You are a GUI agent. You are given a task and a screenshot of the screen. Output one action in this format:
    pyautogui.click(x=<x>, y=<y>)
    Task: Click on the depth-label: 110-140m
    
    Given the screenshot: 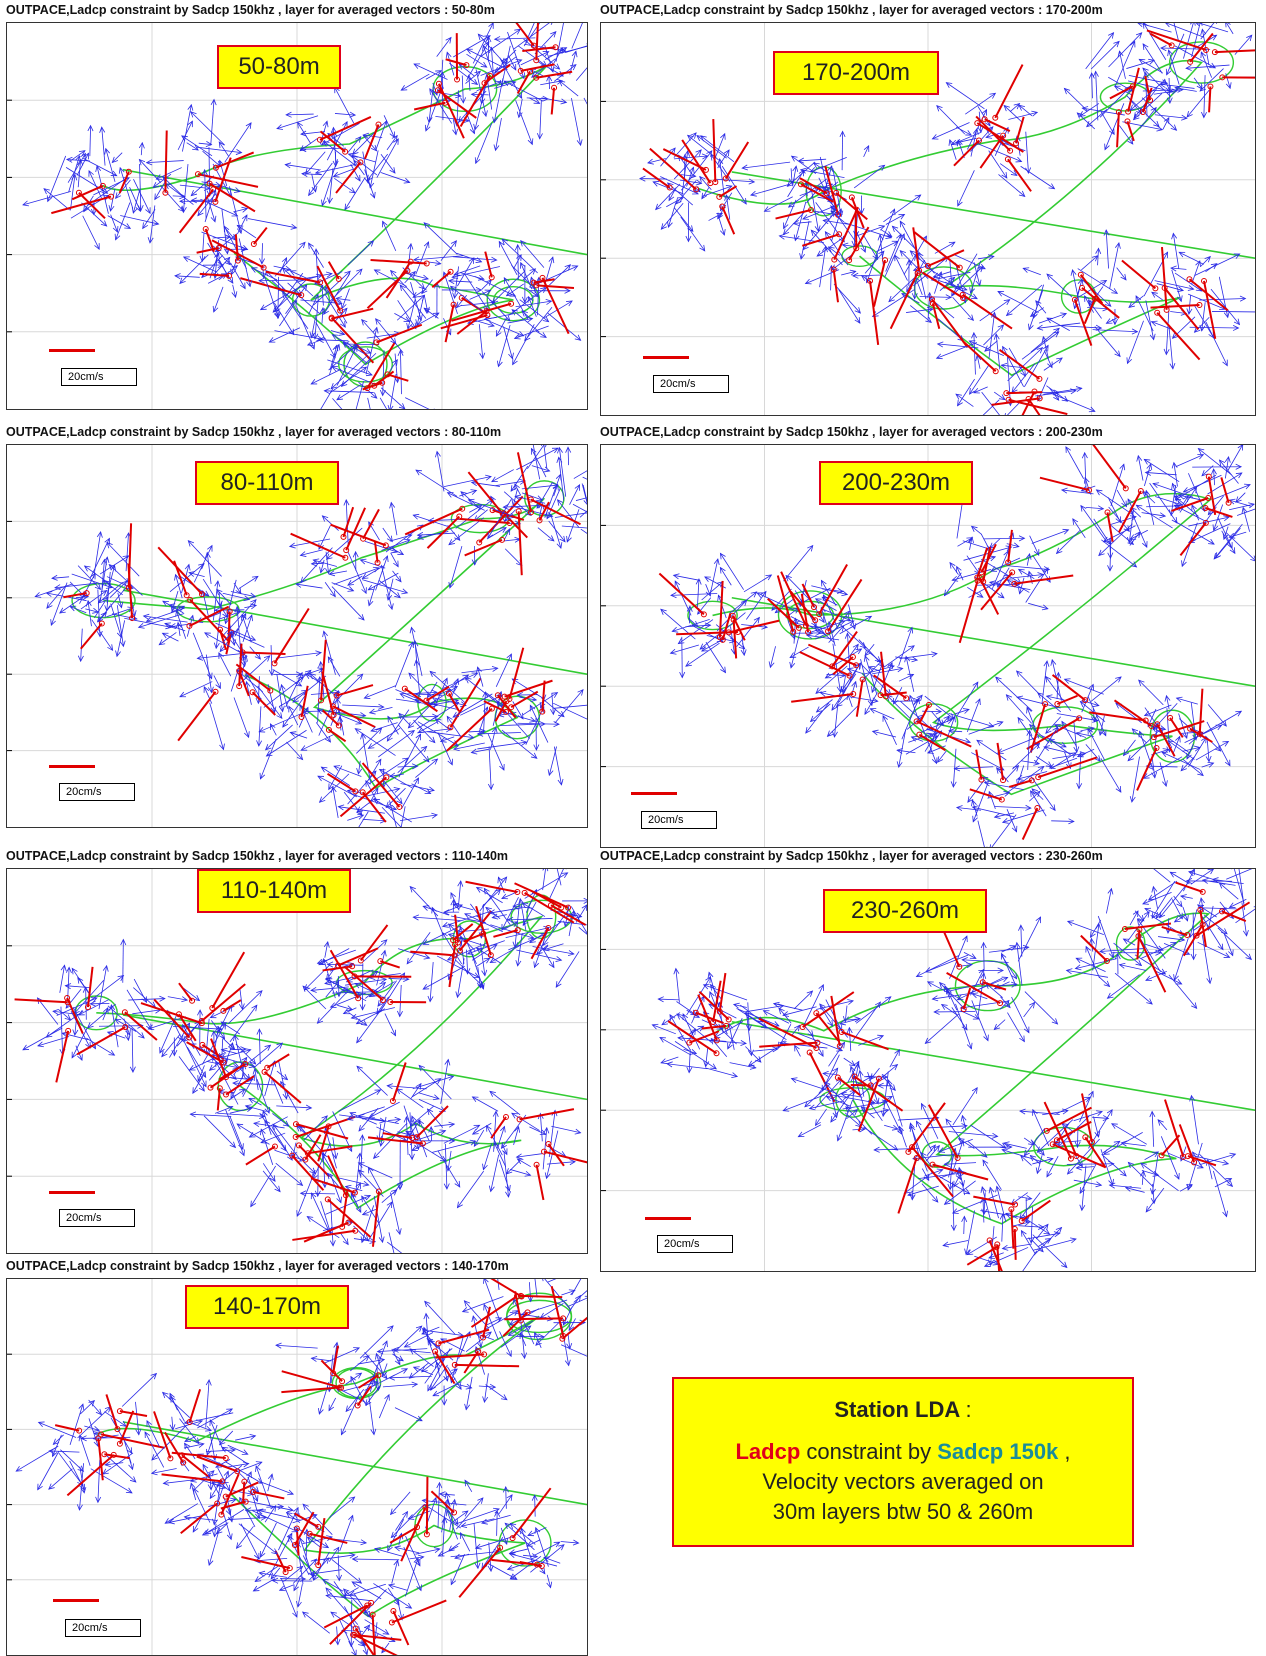 What is the action you would take?
    pyautogui.click(x=274, y=891)
    